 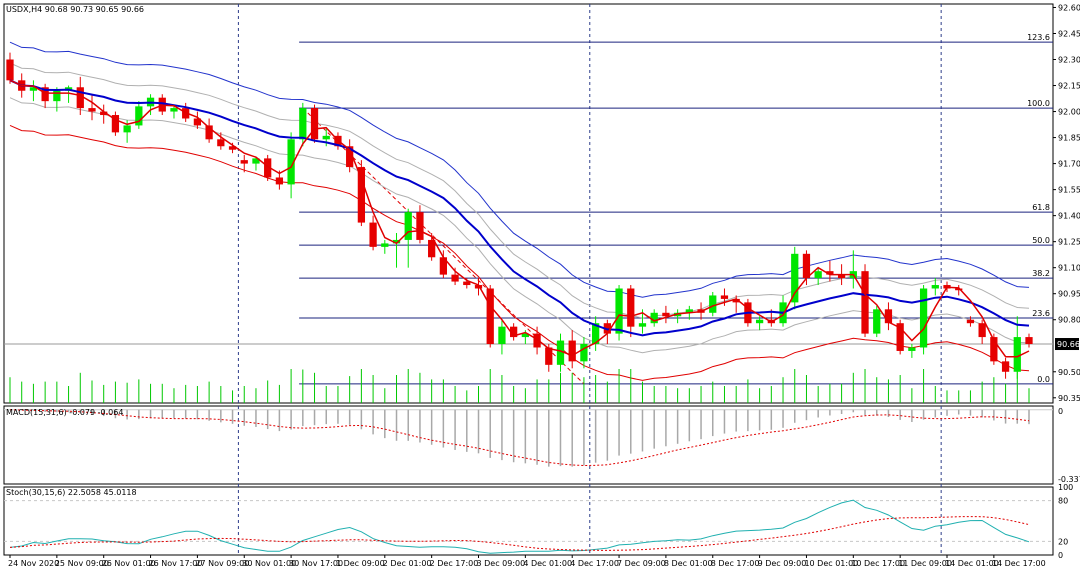 I want to click on fib-level-label-4: 38.2, so click(x=1041, y=273).